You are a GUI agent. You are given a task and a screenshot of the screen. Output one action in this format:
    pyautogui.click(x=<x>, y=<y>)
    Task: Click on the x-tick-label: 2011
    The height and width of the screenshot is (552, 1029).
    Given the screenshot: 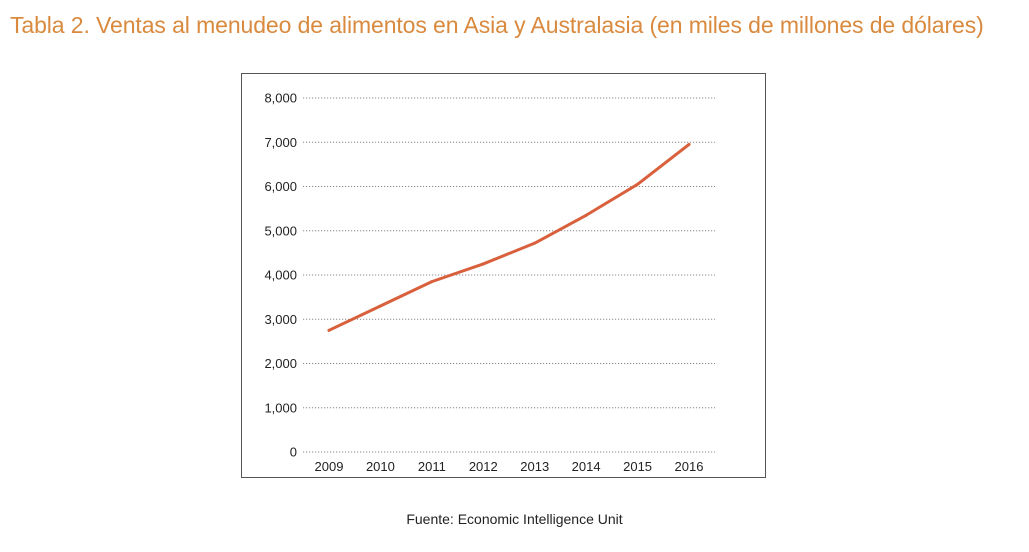 What is the action you would take?
    pyautogui.click(x=432, y=466)
    